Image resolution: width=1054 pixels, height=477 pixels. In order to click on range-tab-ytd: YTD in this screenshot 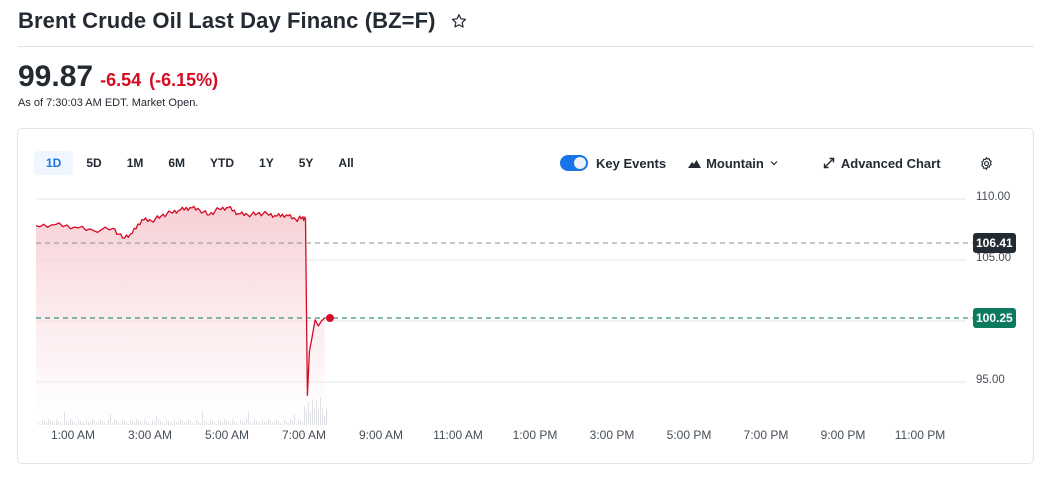, I will do `click(222, 163)`.